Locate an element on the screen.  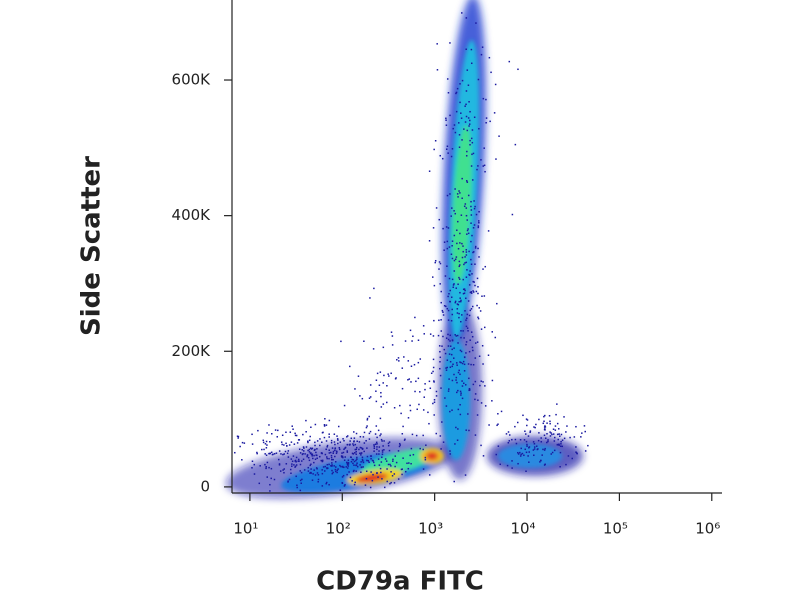
x-tick-label: 10³ is located at coordinates (430, 529).